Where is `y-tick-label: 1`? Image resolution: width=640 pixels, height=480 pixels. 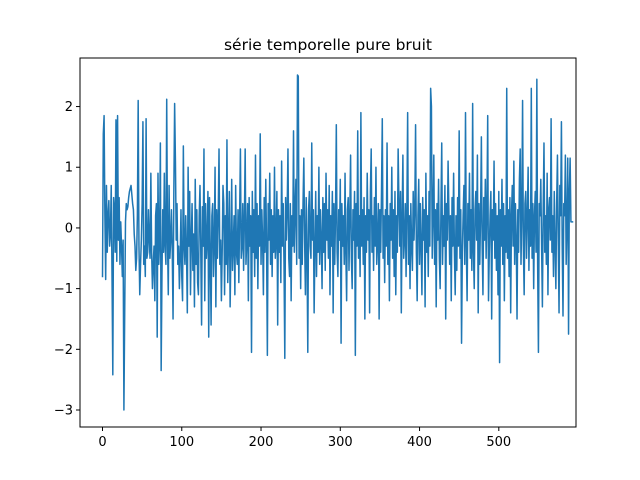 y-tick-label: 1 is located at coordinates (69, 168).